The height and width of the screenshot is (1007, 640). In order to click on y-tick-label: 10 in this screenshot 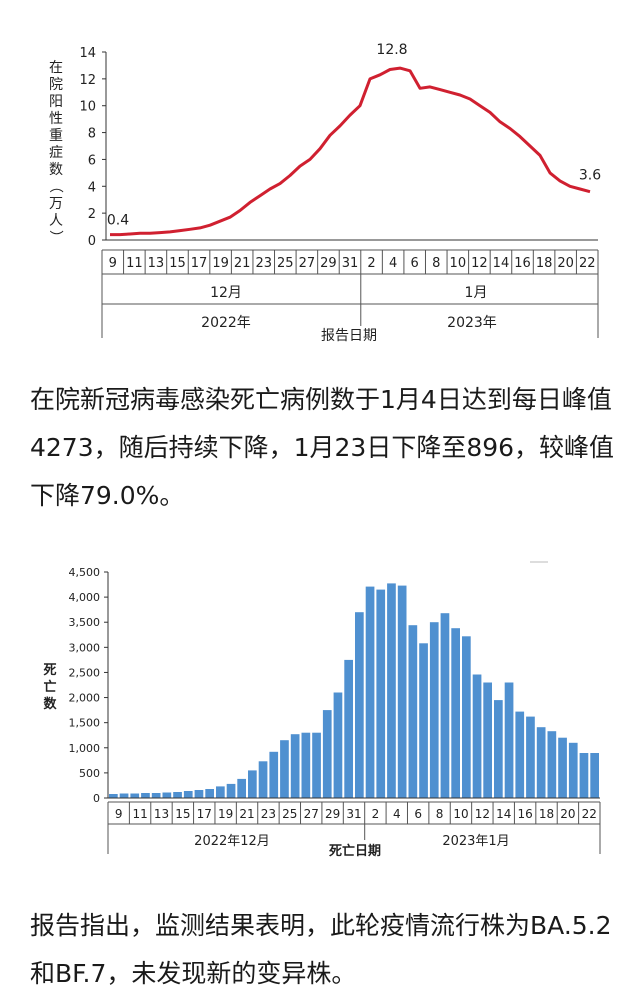, I will do `click(87, 107)`.